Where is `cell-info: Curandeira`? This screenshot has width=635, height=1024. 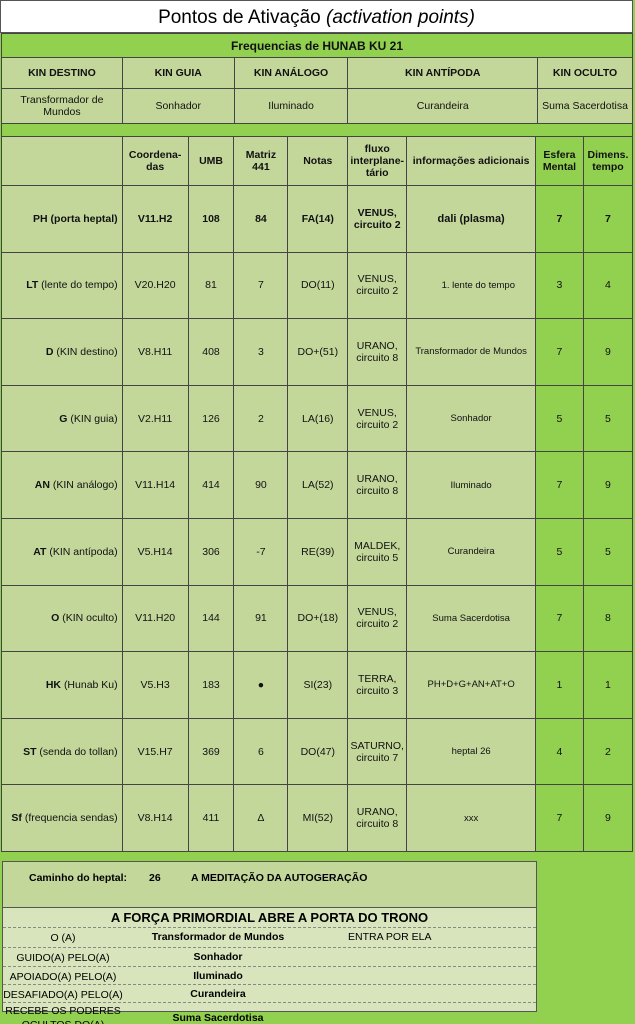
cell-info: Curandeira is located at coordinates (471, 551).